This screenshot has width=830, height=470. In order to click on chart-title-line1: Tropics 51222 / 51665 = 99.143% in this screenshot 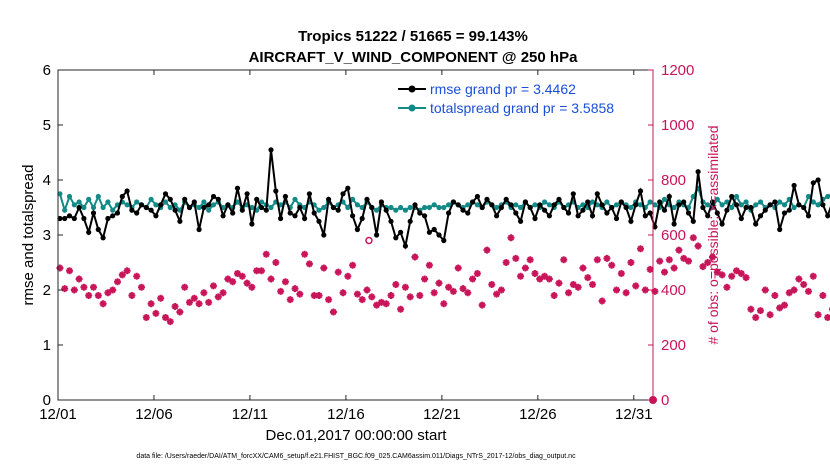, I will do `click(413, 36)`.